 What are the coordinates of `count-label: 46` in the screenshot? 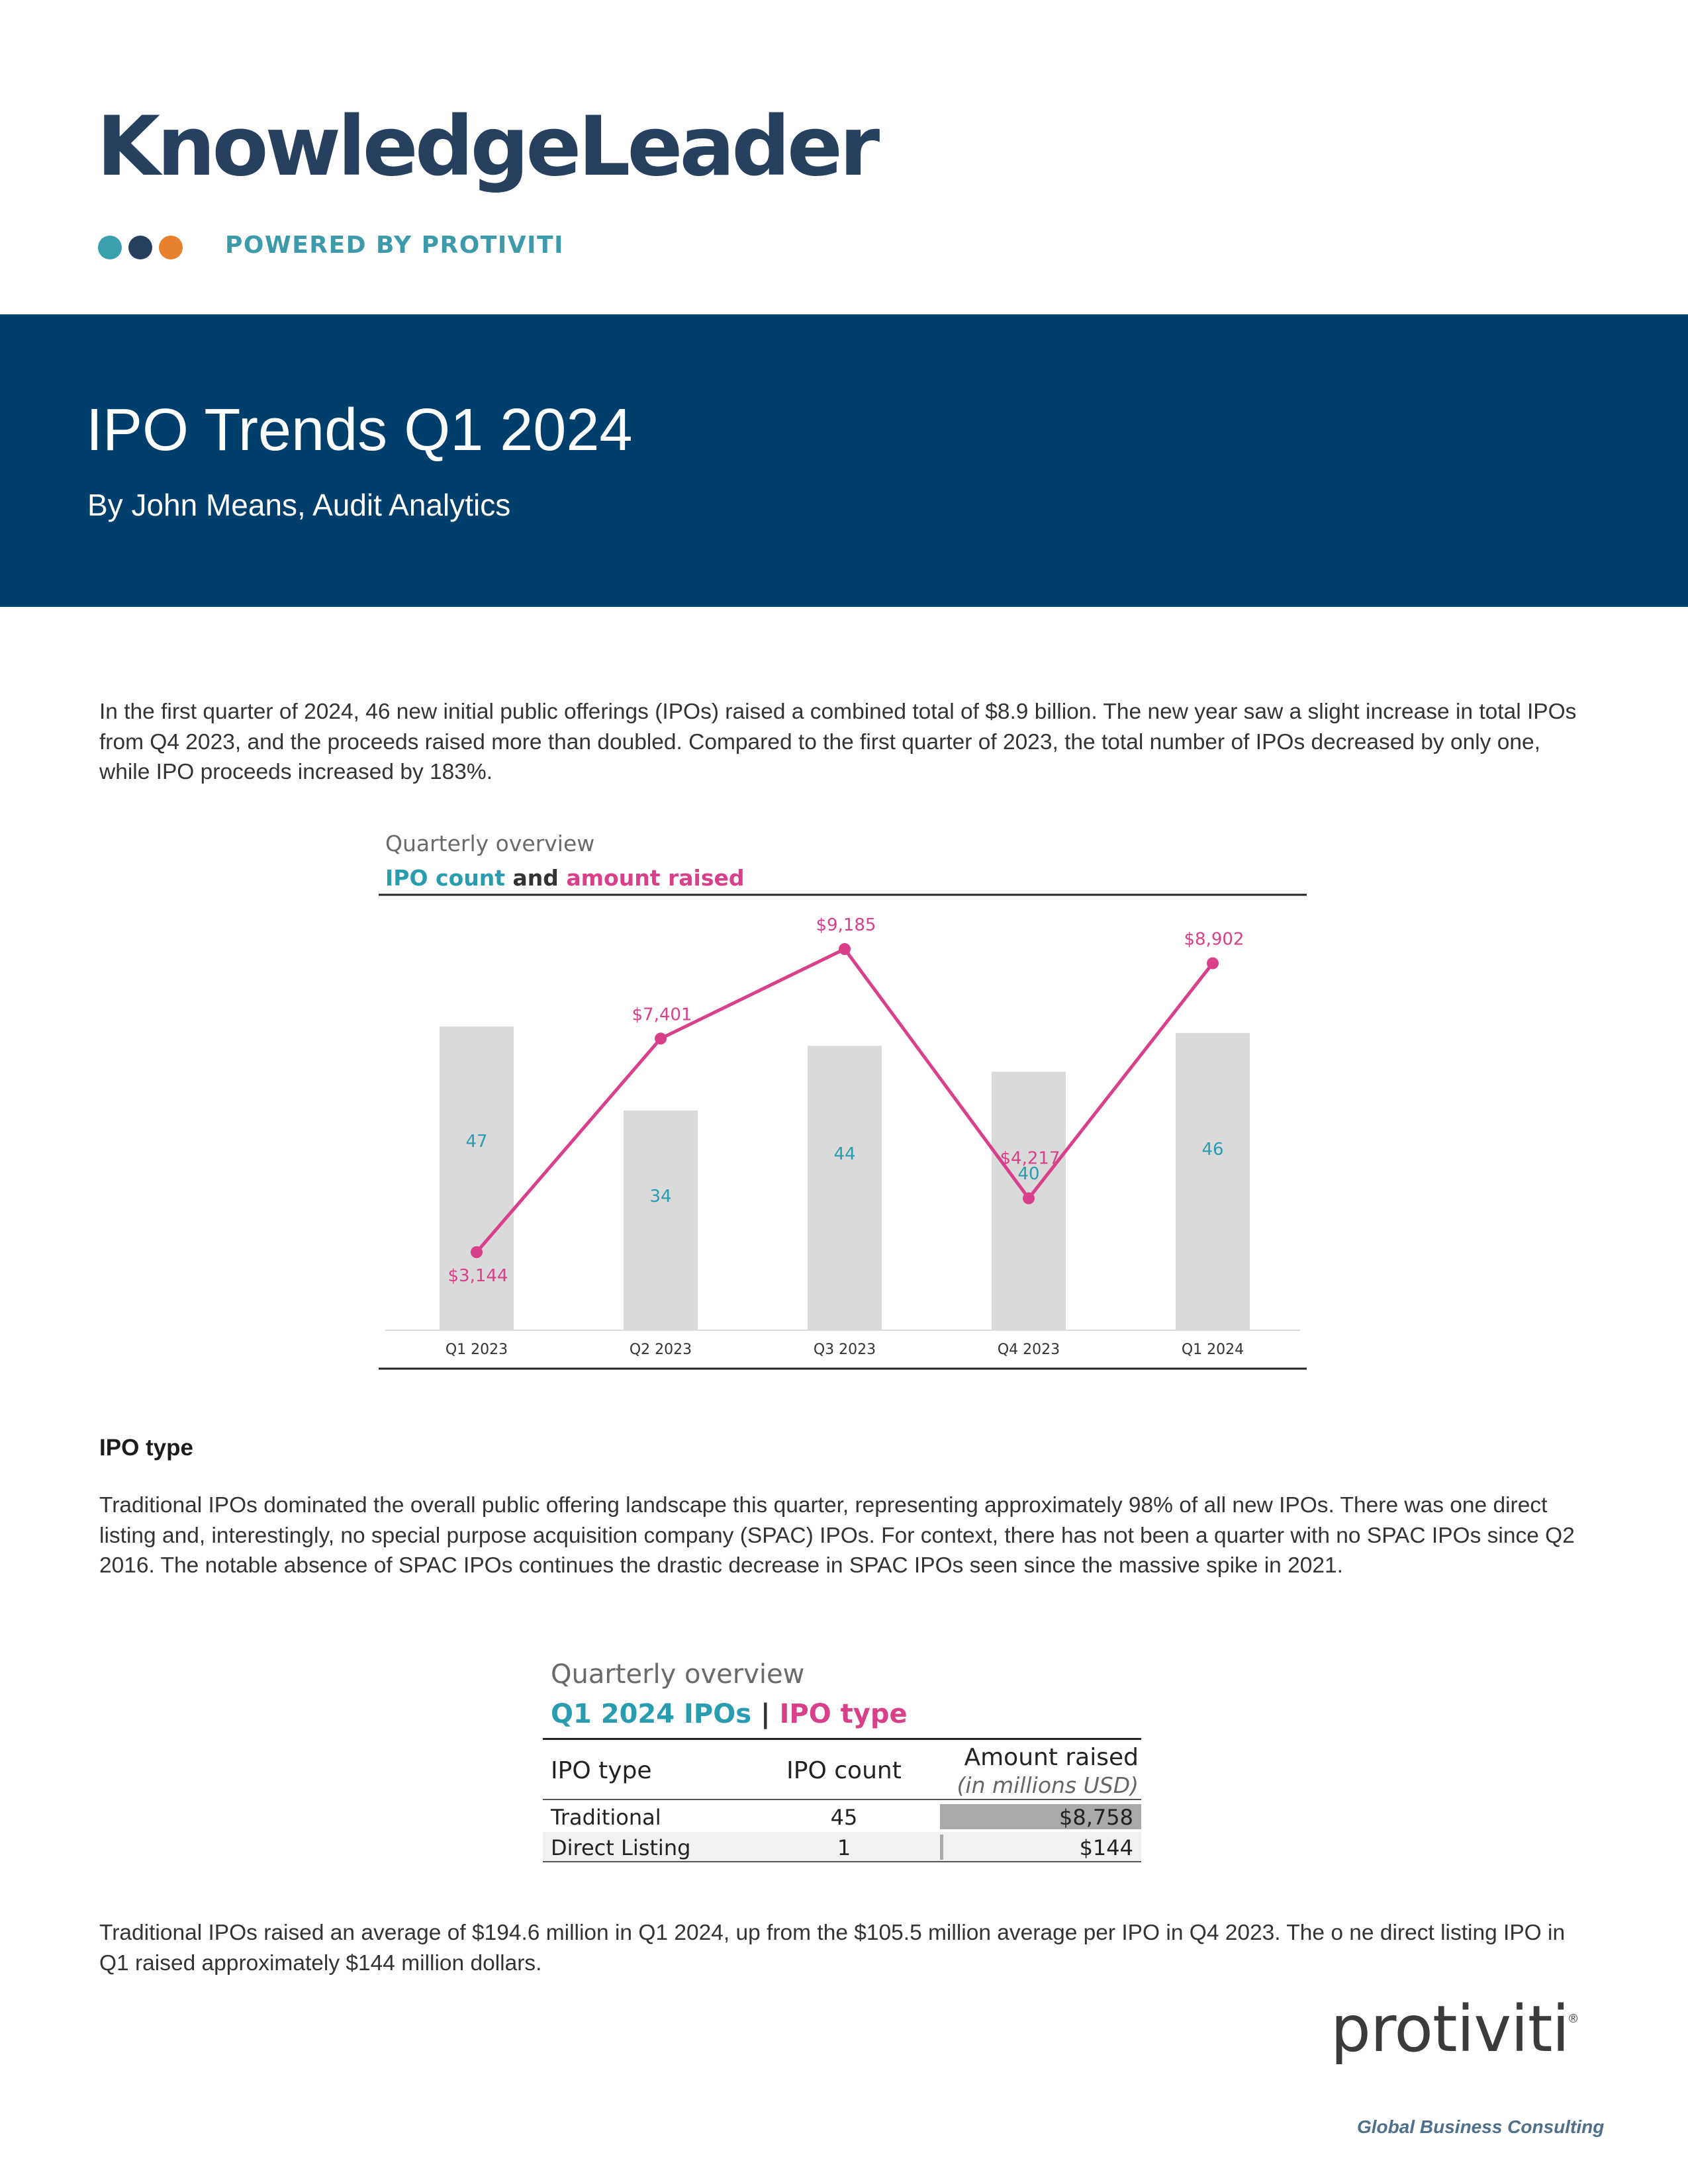 It's located at (1212, 1150).